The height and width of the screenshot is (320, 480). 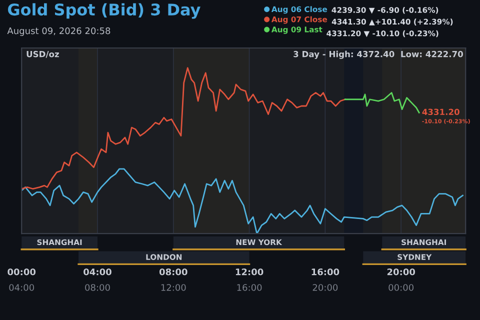 What do you see at coordinates (441, 112) in the screenshot?
I see `annotation: 4331.20` at bounding box center [441, 112].